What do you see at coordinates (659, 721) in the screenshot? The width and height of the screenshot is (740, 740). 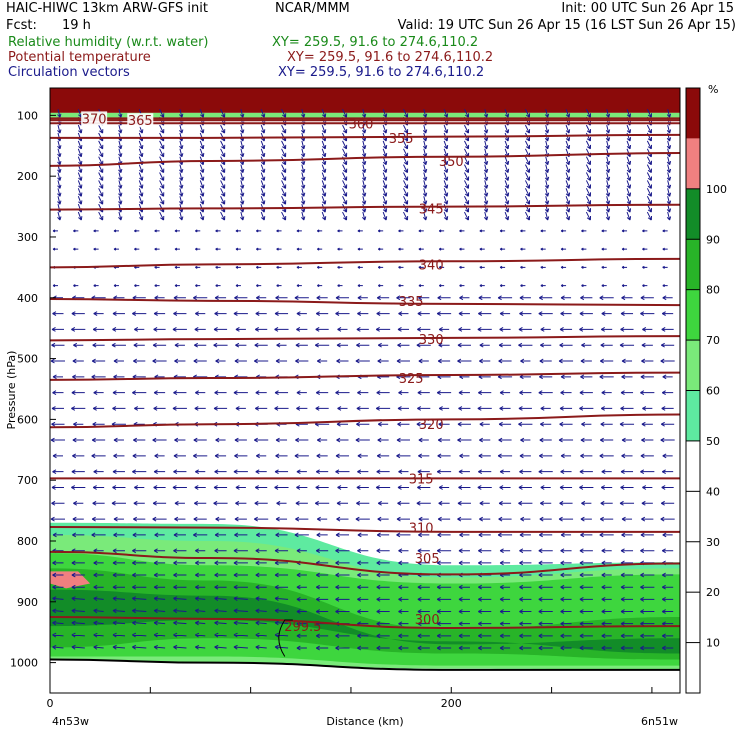 I see `x-end-label: 6n51w` at bounding box center [659, 721].